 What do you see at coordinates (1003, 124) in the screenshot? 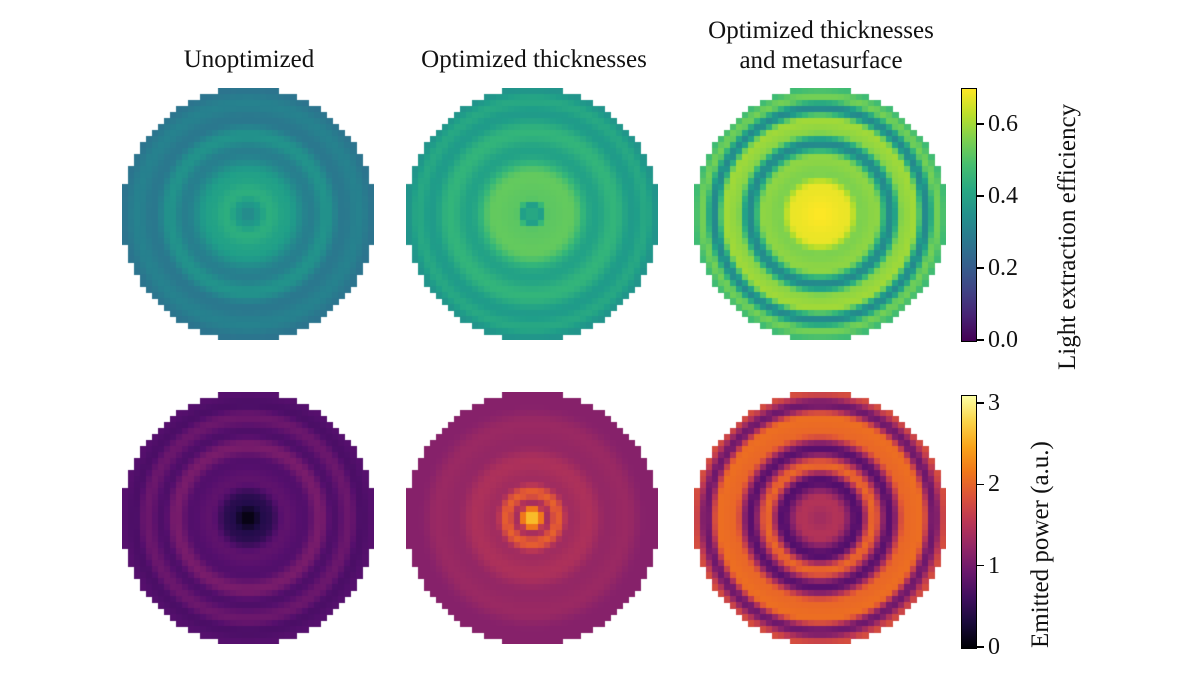
I see `colorbar-tick-label: 0.6` at bounding box center [1003, 124].